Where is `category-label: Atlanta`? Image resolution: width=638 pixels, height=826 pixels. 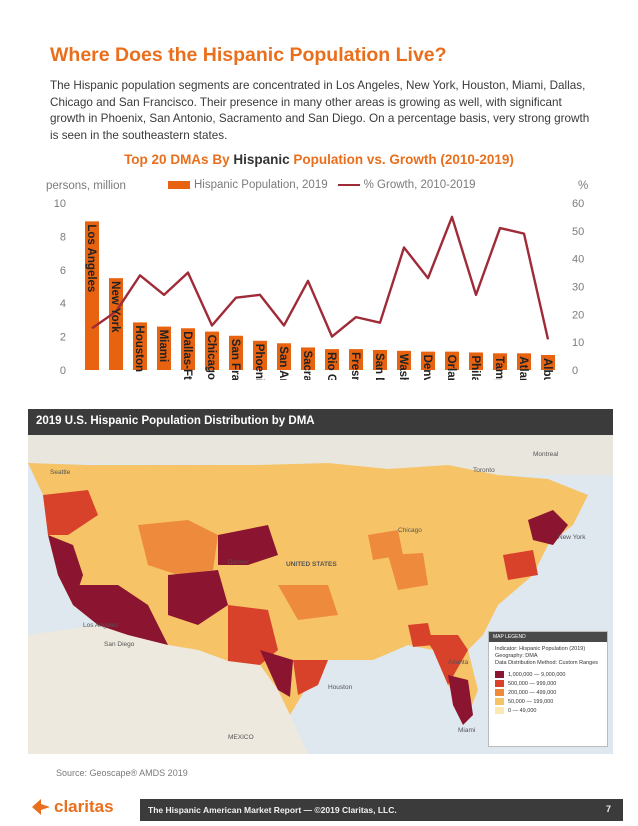
category-label: Atlanta is located at coordinates (523, 368).